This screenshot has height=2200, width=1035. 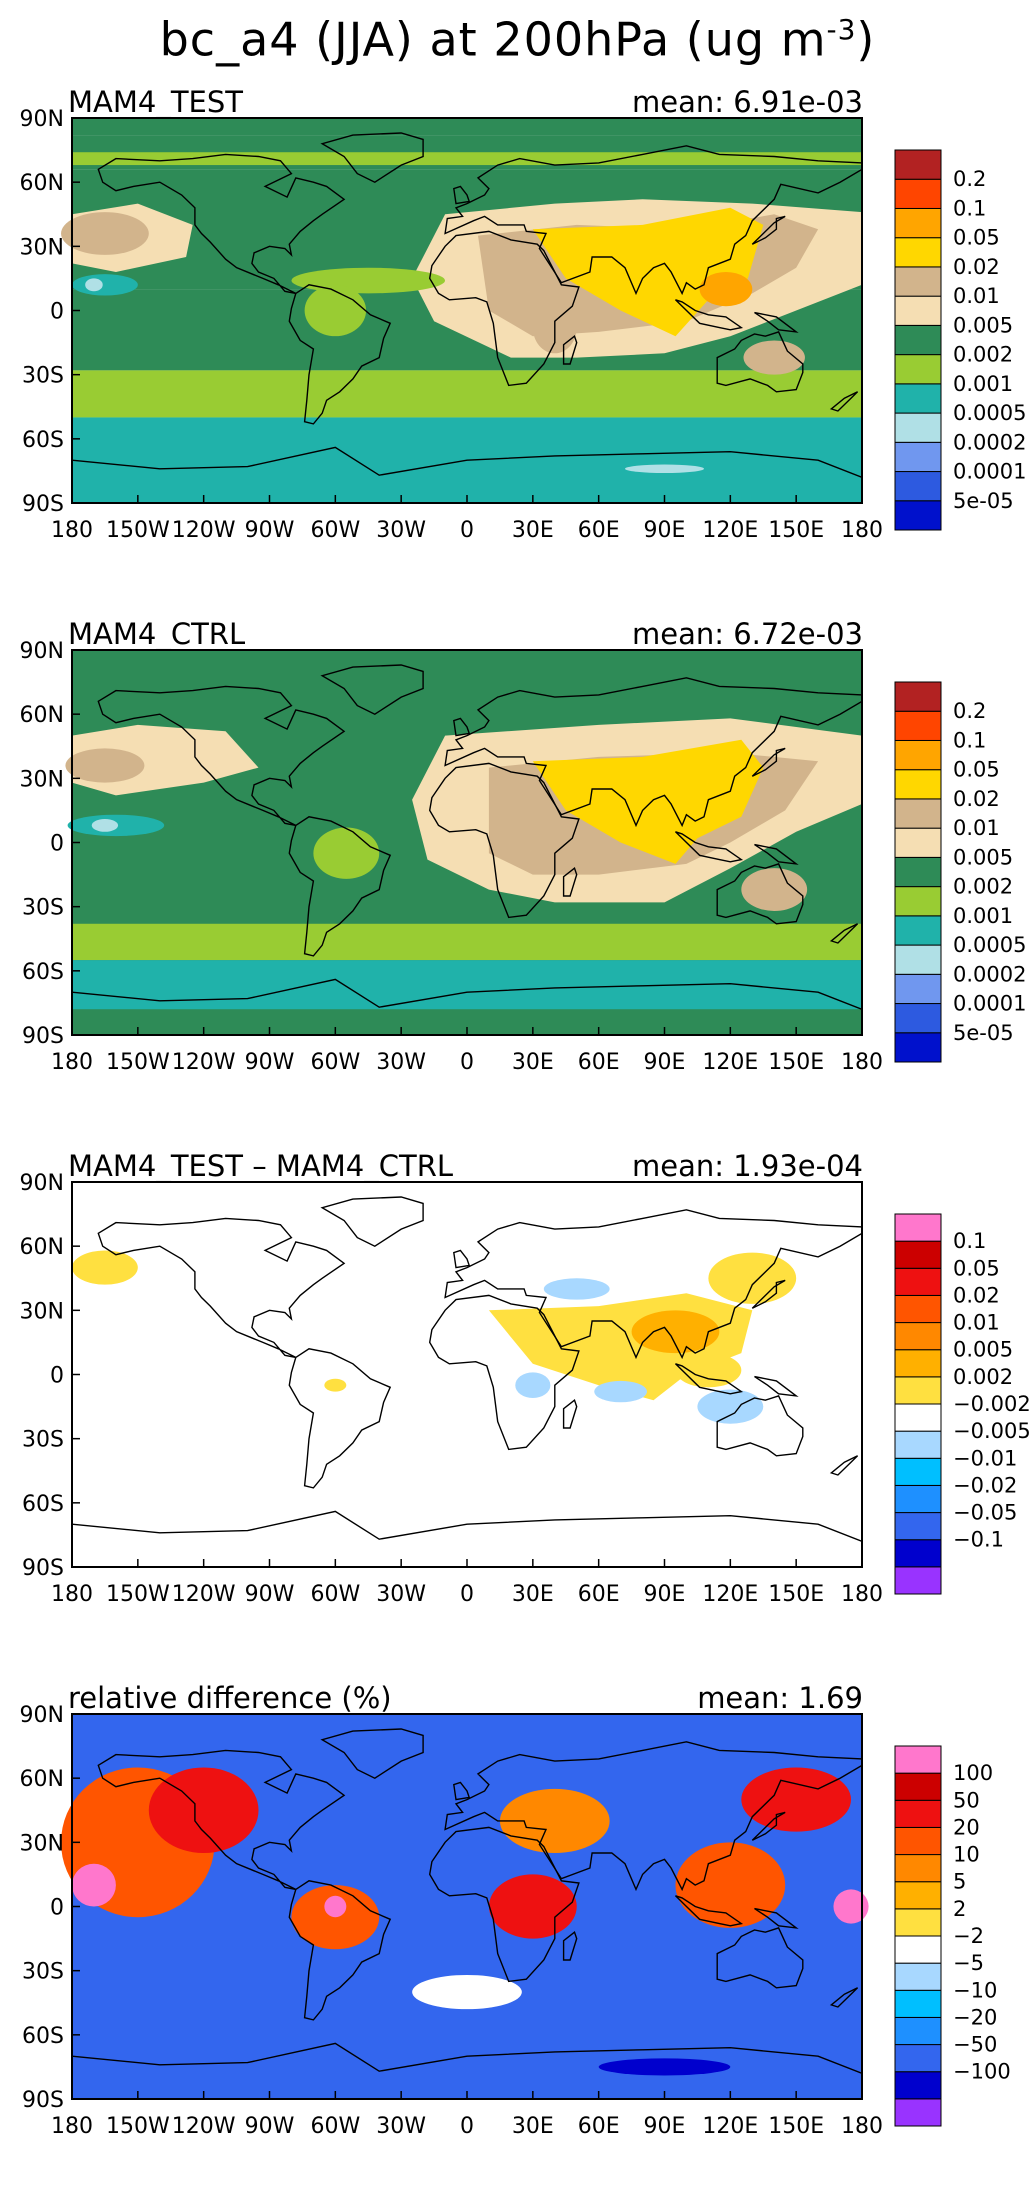 I want to click on colorbar-level-label: 0.1, so click(x=969, y=208).